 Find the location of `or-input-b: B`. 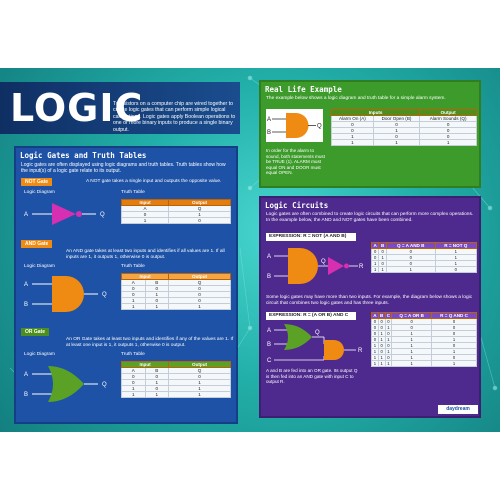

or-input-b: B is located at coordinates (26, 395).